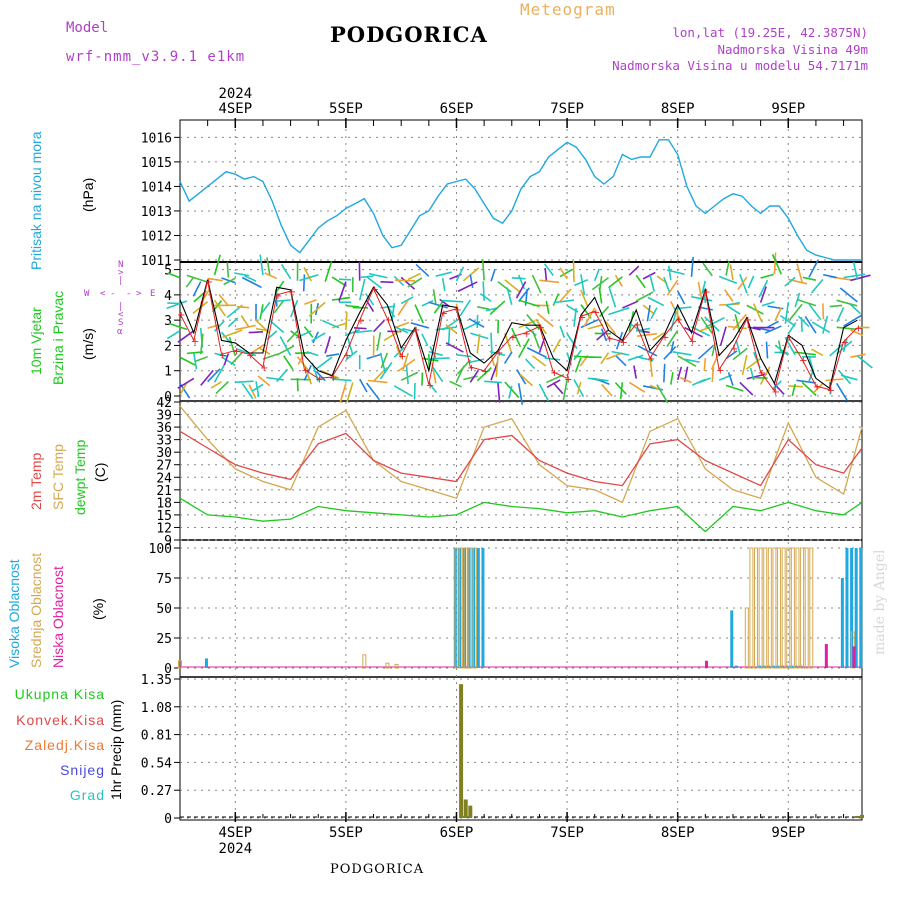 The height and width of the screenshot is (900, 900). What do you see at coordinates (87, 294) in the screenshot?
I see `compass-w: W` at bounding box center [87, 294].